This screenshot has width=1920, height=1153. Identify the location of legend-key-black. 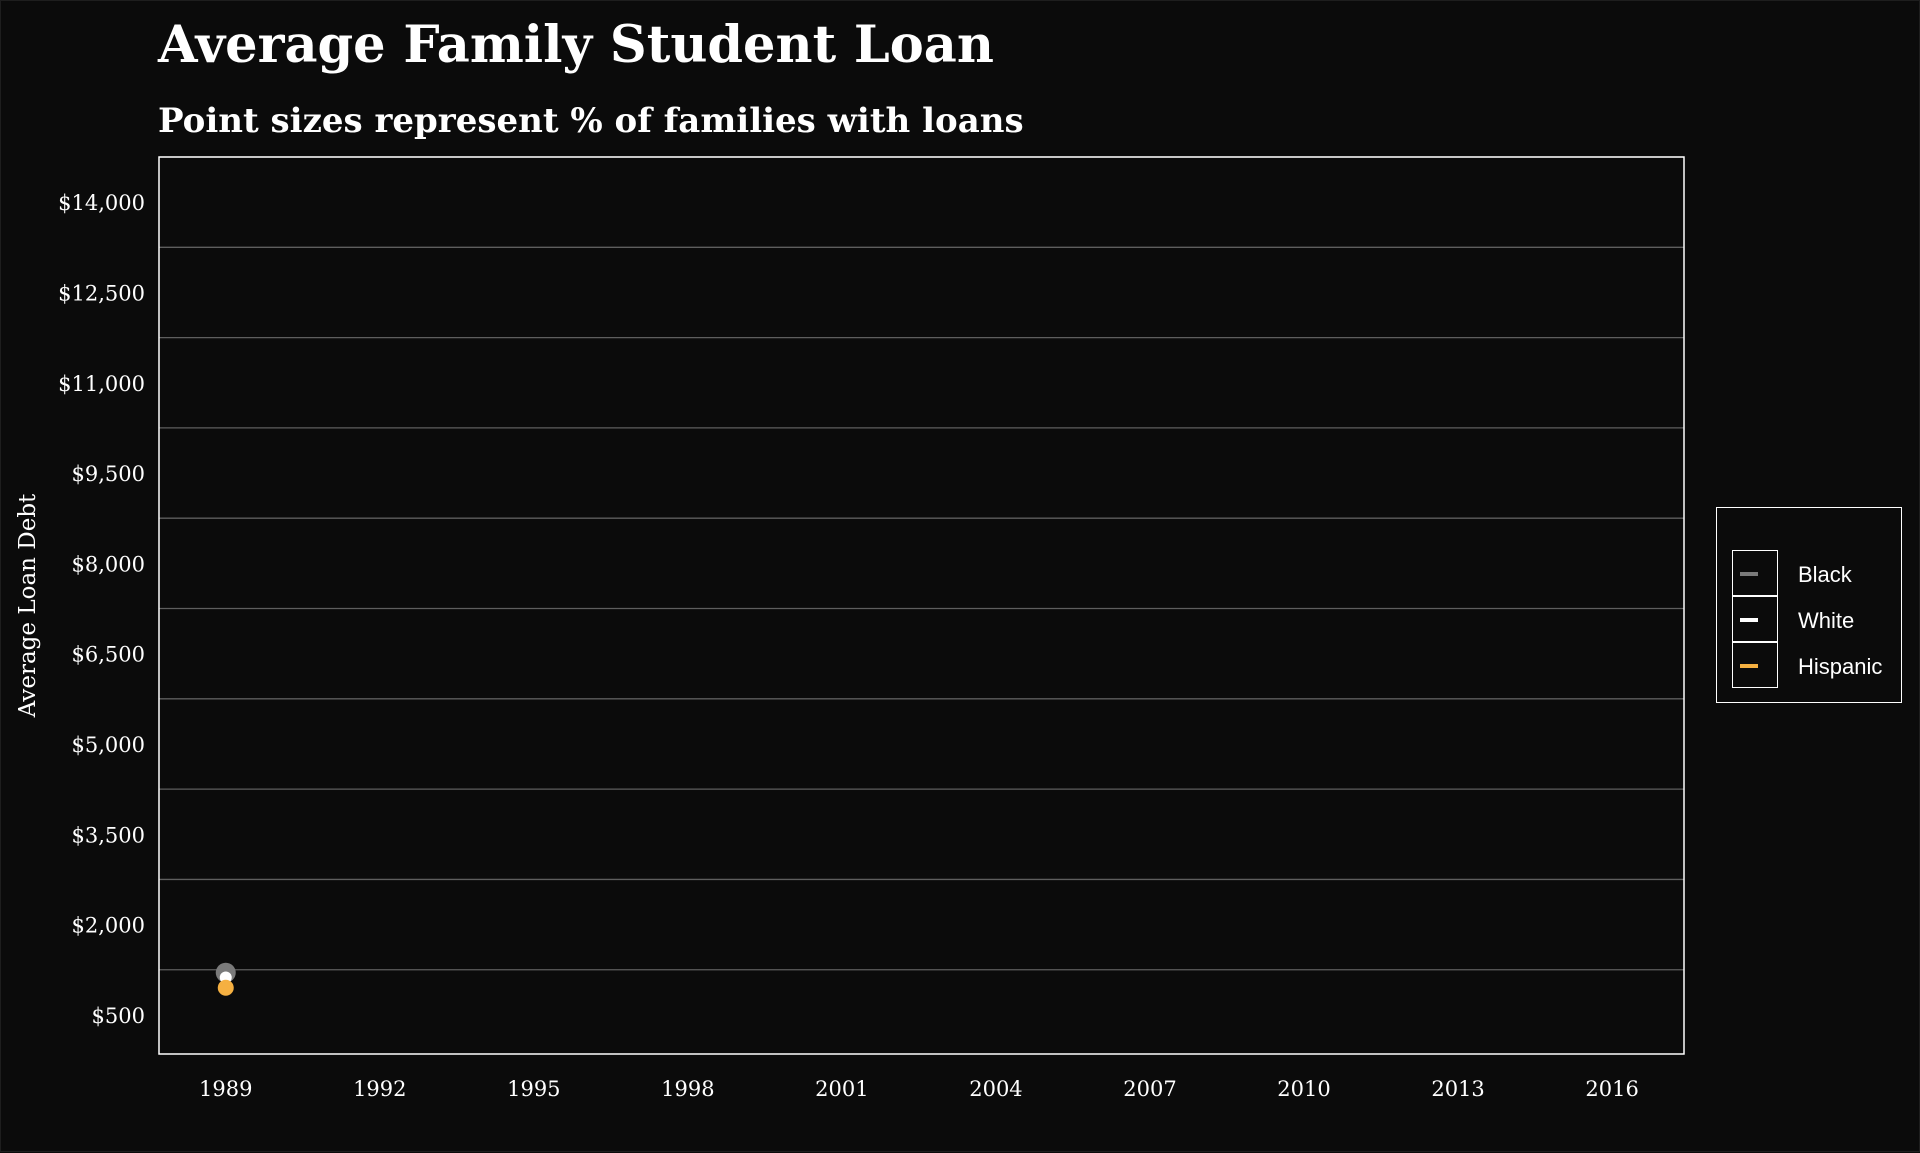
(1755, 573).